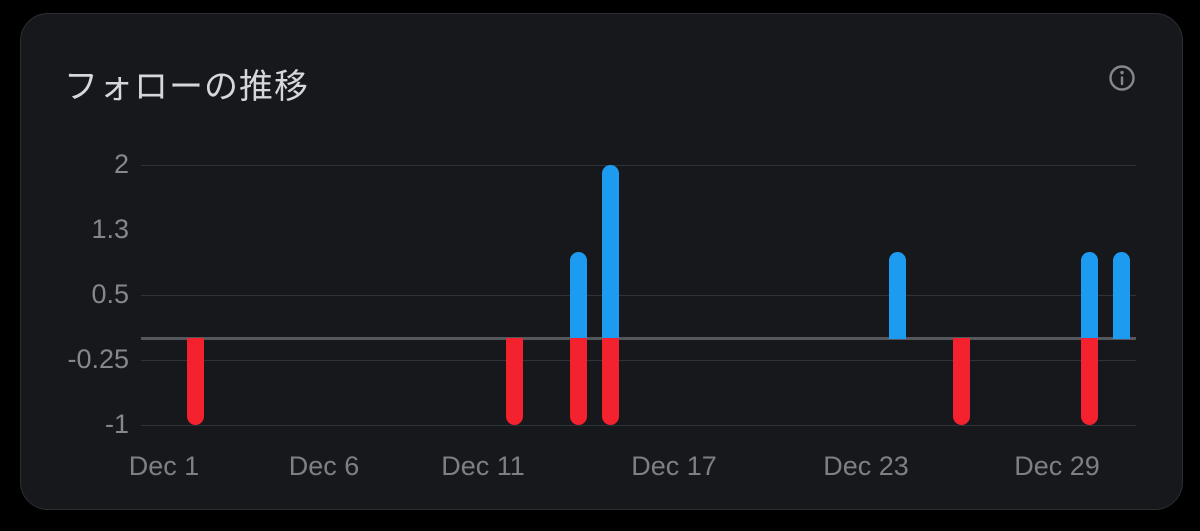 This screenshot has width=1200, height=531. What do you see at coordinates (1057, 466) in the screenshot?
I see `x-axis-tick-label: Dec 29` at bounding box center [1057, 466].